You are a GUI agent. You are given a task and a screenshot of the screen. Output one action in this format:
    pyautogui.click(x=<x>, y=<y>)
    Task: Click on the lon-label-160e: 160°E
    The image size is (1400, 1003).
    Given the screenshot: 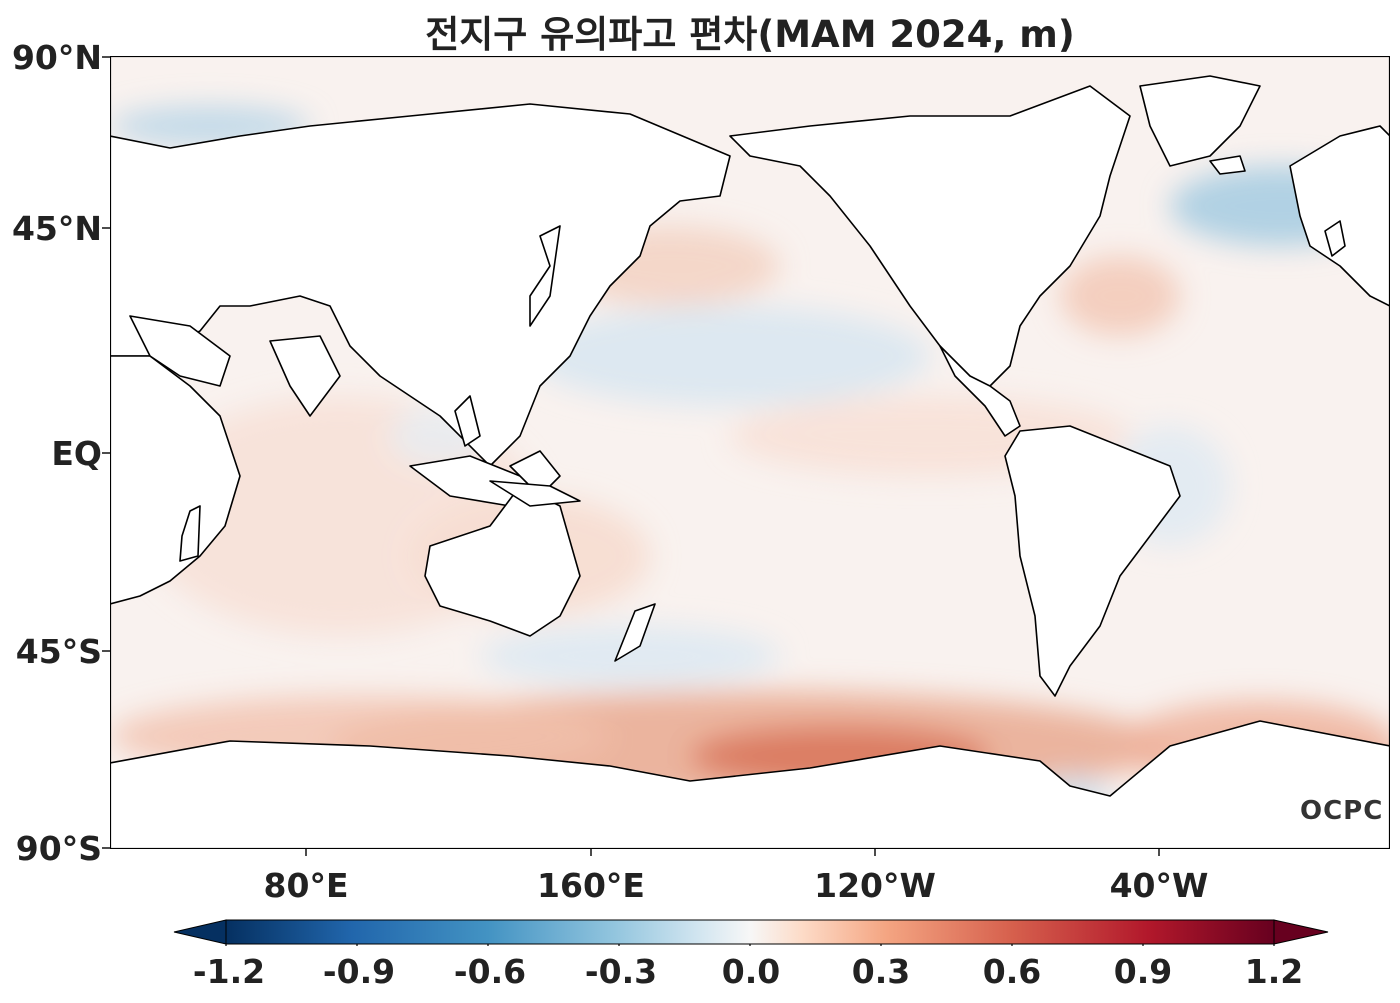 What is the action you would take?
    pyautogui.click(x=591, y=885)
    